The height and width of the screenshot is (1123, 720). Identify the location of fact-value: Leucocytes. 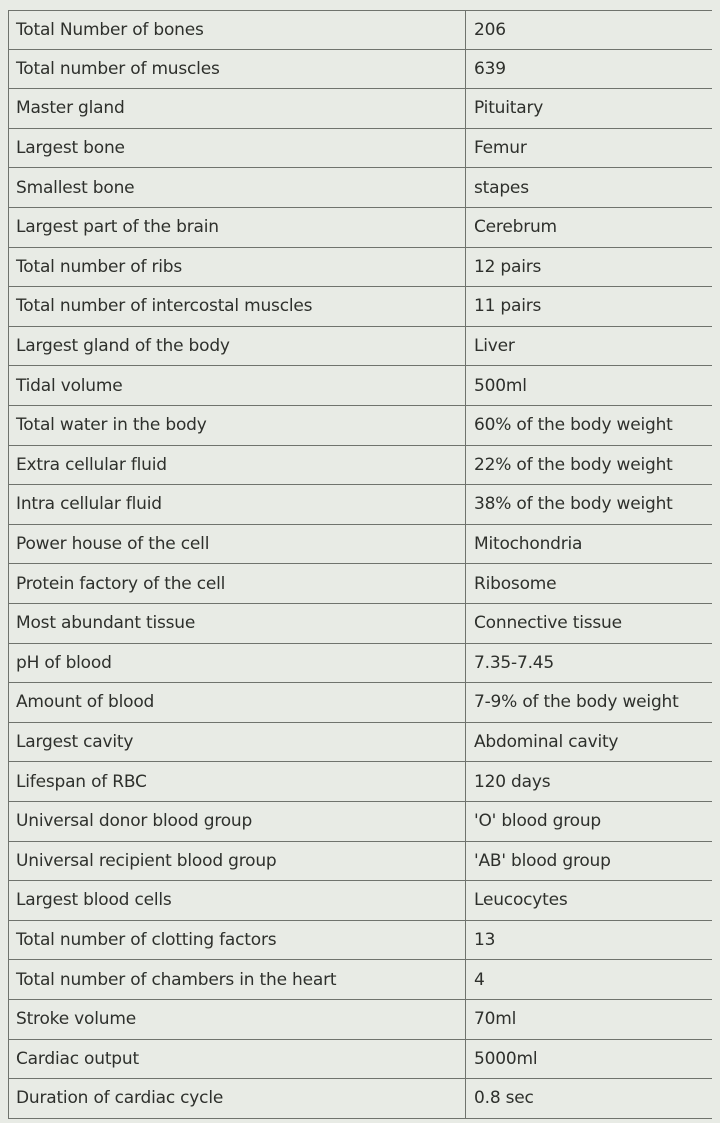
(521, 900).